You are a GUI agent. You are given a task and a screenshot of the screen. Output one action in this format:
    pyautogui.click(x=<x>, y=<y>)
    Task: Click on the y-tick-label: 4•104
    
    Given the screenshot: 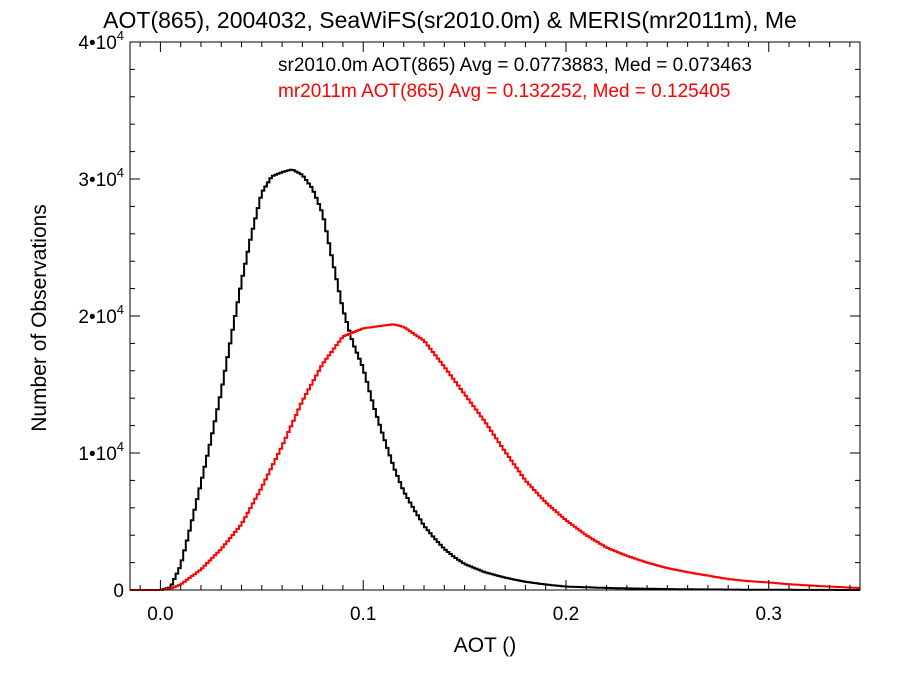 What is the action you would take?
    pyautogui.click(x=101, y=41)
    